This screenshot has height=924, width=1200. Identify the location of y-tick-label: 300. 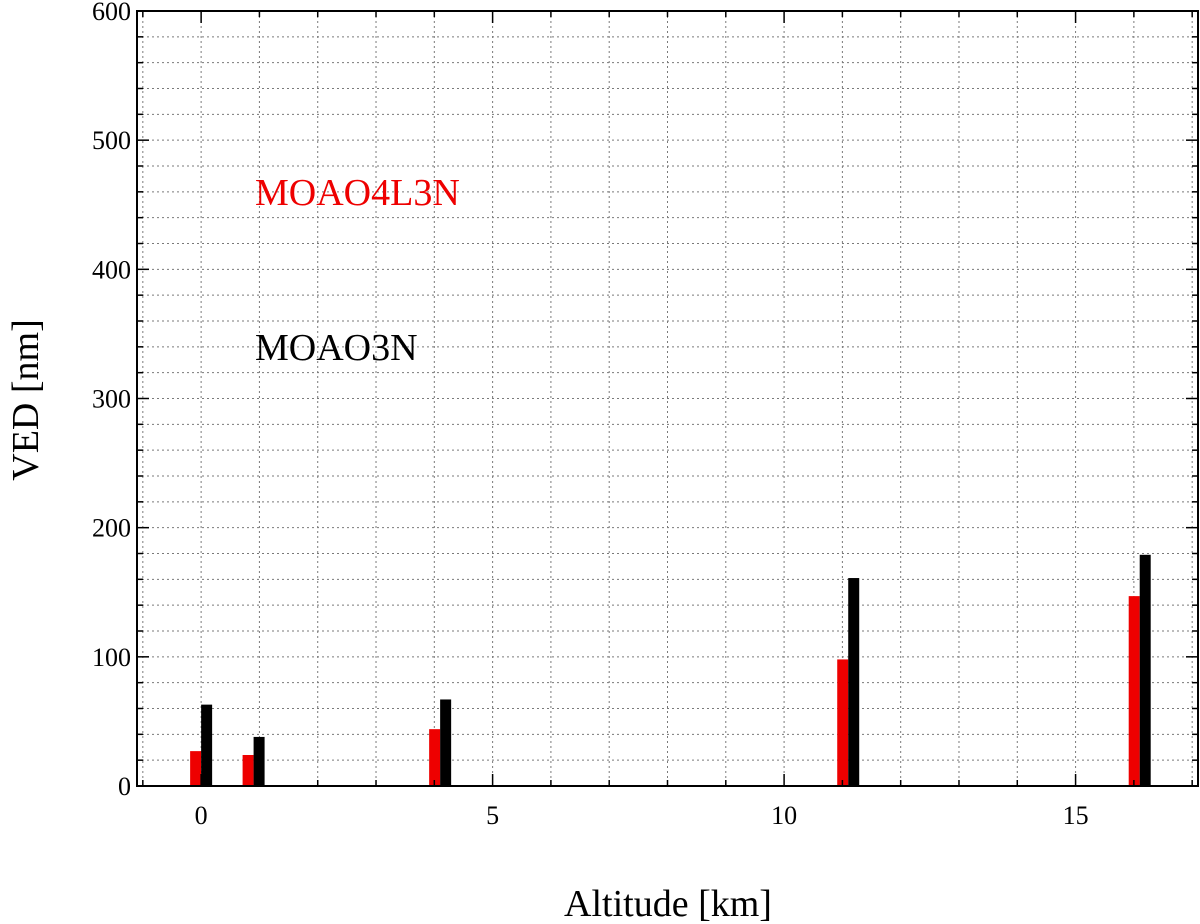
(111, 399).